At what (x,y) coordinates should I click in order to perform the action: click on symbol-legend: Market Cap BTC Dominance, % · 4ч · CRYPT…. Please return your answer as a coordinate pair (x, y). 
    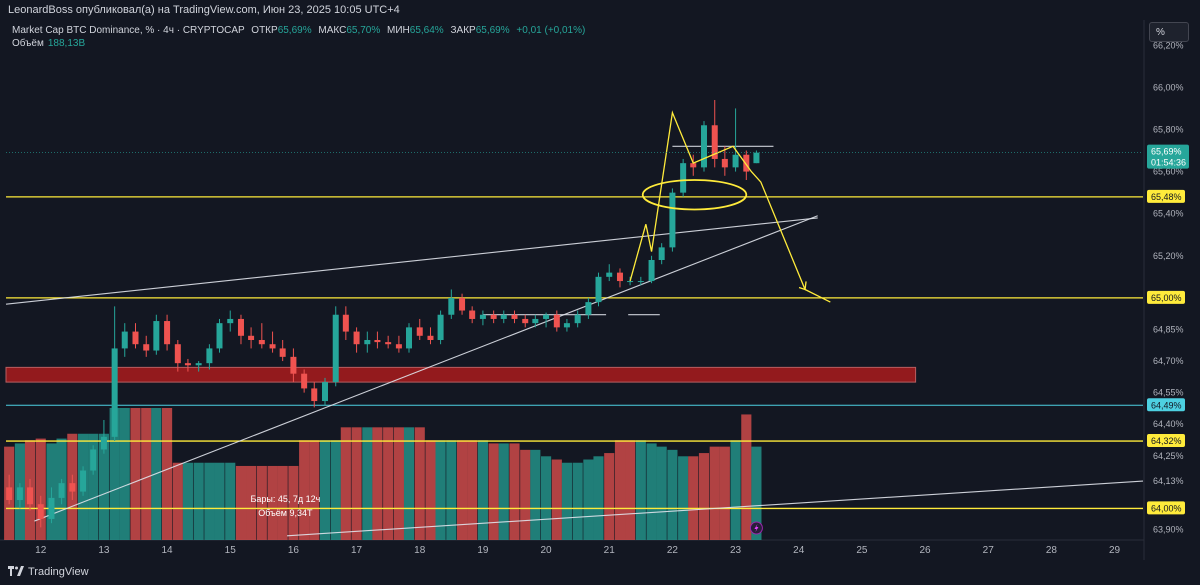
    Looking at the image, I should click on (298, 30).